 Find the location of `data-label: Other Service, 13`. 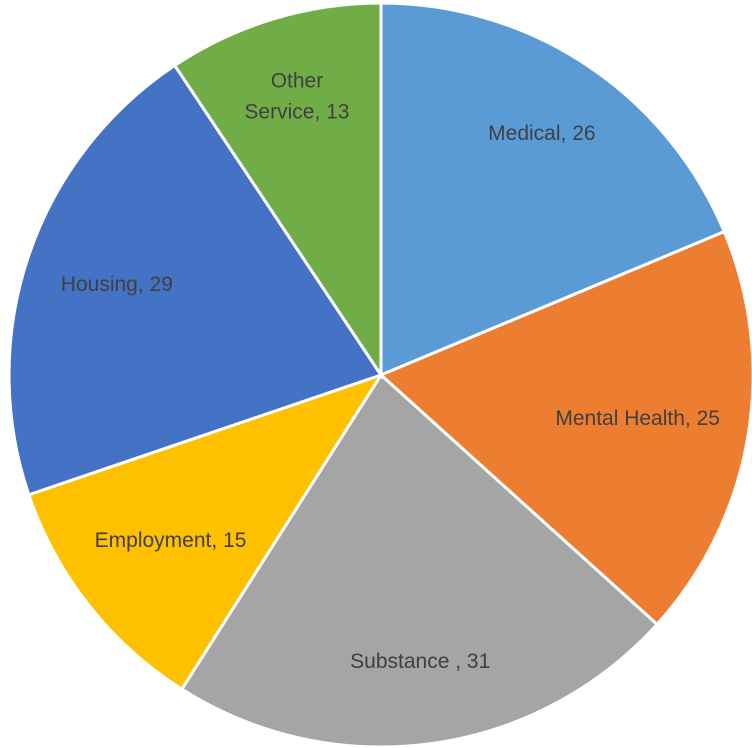

data-label: Other Service, 13 is located at coordinates (297, 96).